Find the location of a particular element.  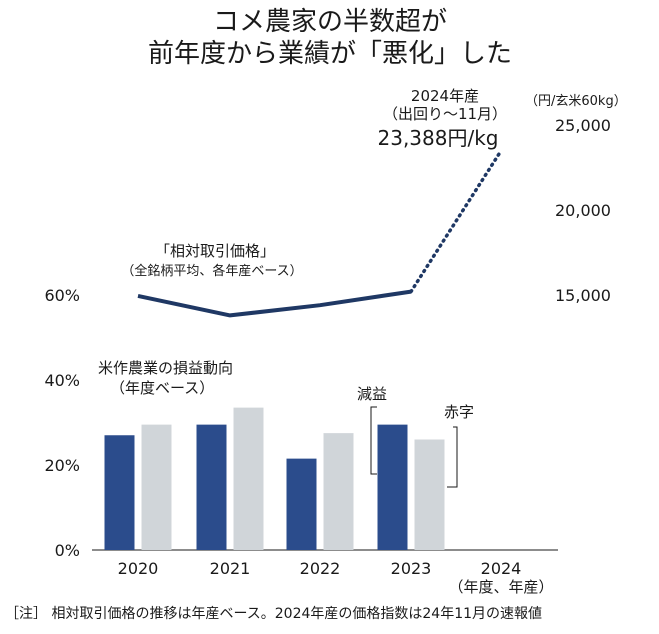

annotation-2024-value: 23,388円/kg is located at coordinates (438, 138).